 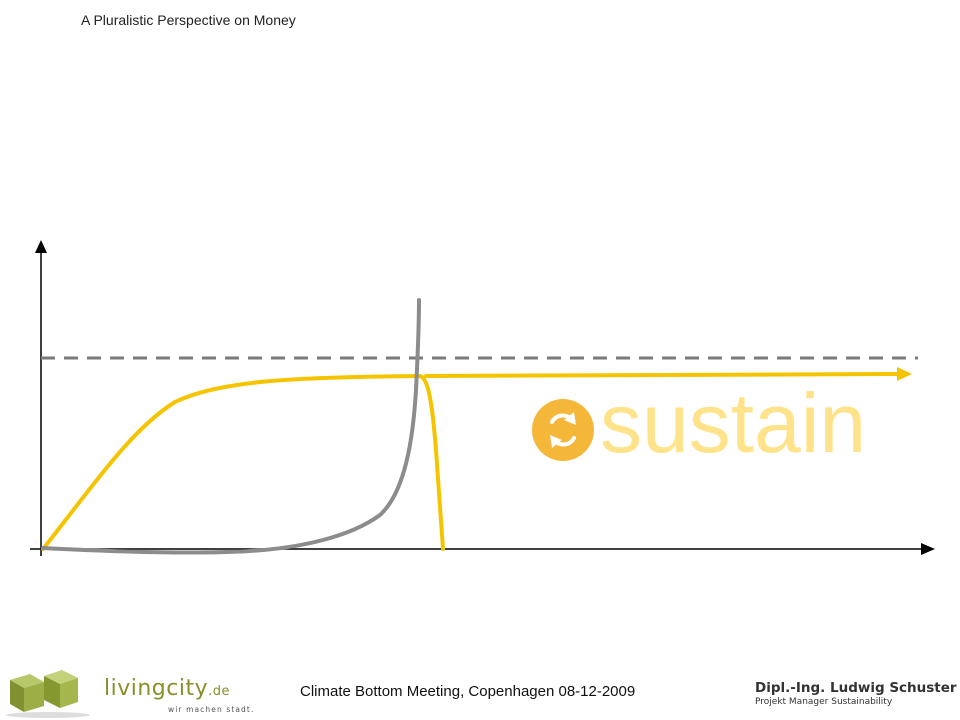 What do you see at coordinates (41, 246) in the screenshot?
I see `y-axis-arrowhead` at bounding box center [41, 246].